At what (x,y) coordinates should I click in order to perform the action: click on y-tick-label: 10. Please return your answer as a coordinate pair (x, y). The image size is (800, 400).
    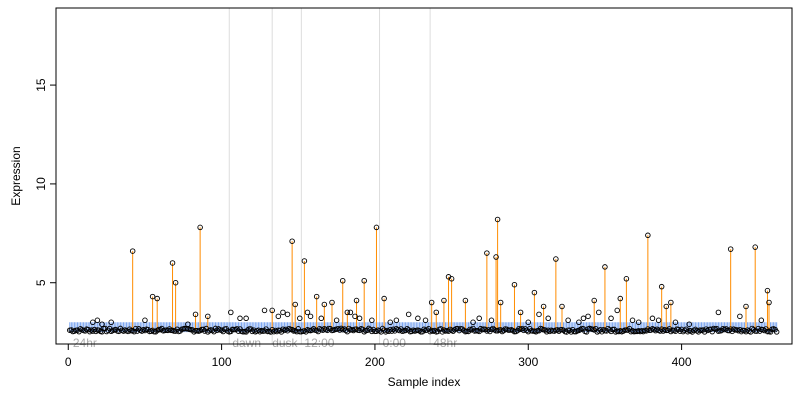
    Looking at the image, I should click on (41, 184).